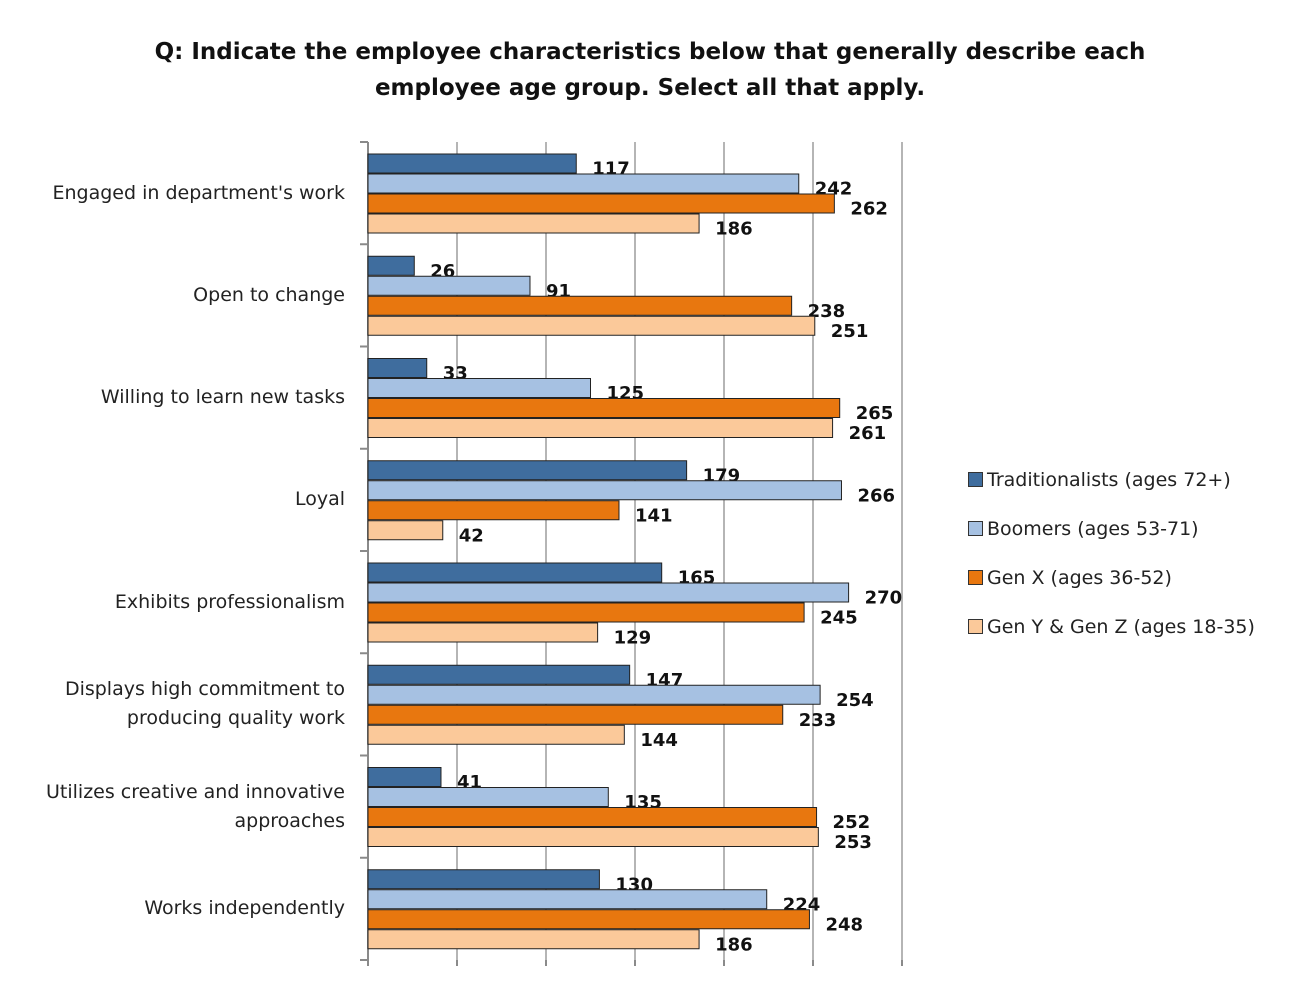 Image resolution: width=1297 pixels, height=993 pixels. Describe the element at coordinates (875, 413) in the screenshot. I see `data-label: 265` at that location.